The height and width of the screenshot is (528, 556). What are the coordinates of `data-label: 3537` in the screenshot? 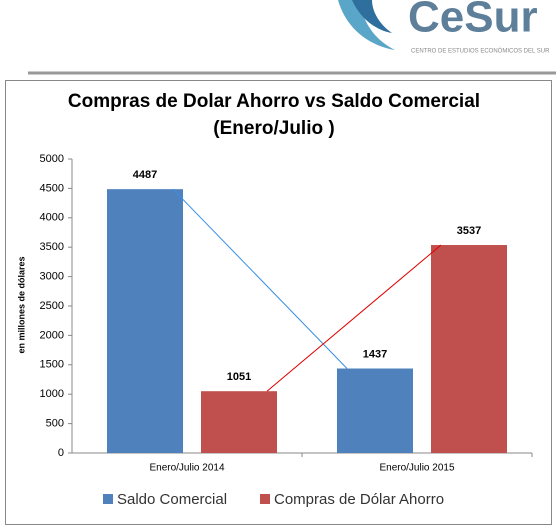 It's located at (469, 231).